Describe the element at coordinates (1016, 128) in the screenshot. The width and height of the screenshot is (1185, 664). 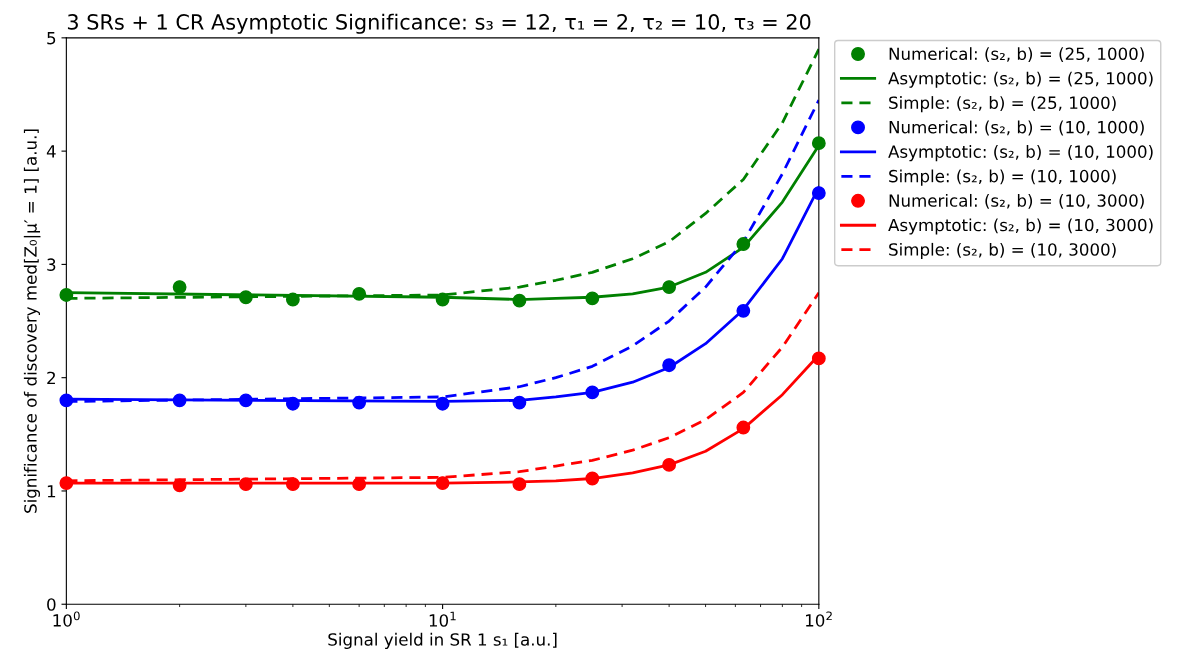
I see `legend-label: Numerical: (s₂, b) = (10, 1000)` at that location.